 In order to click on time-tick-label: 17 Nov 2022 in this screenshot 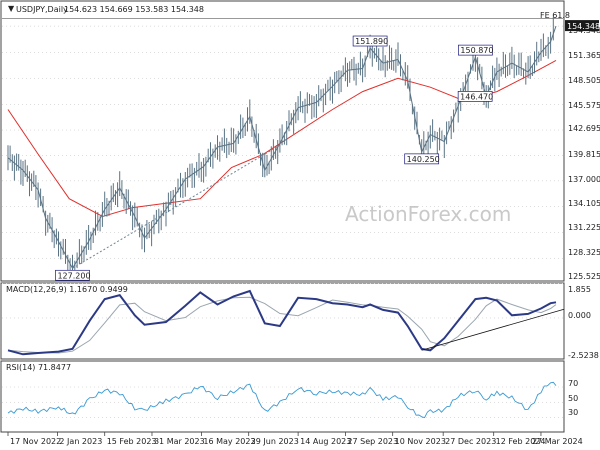, I will do `click(35, 441)`.